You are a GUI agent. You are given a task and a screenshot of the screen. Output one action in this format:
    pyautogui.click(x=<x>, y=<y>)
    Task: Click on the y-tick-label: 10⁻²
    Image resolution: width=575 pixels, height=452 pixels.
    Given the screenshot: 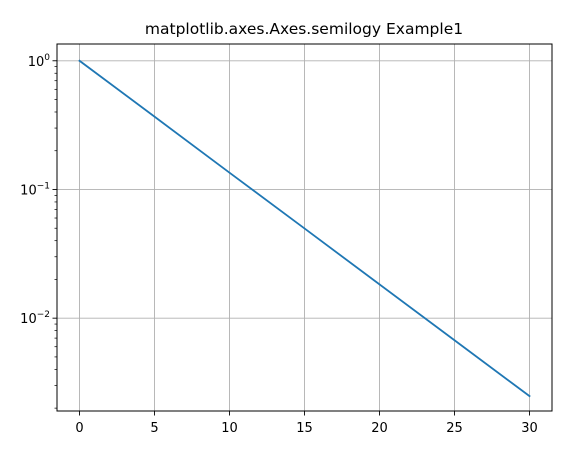 What is the action you would take?
    pyautogui.click(x=35, y=318)
    